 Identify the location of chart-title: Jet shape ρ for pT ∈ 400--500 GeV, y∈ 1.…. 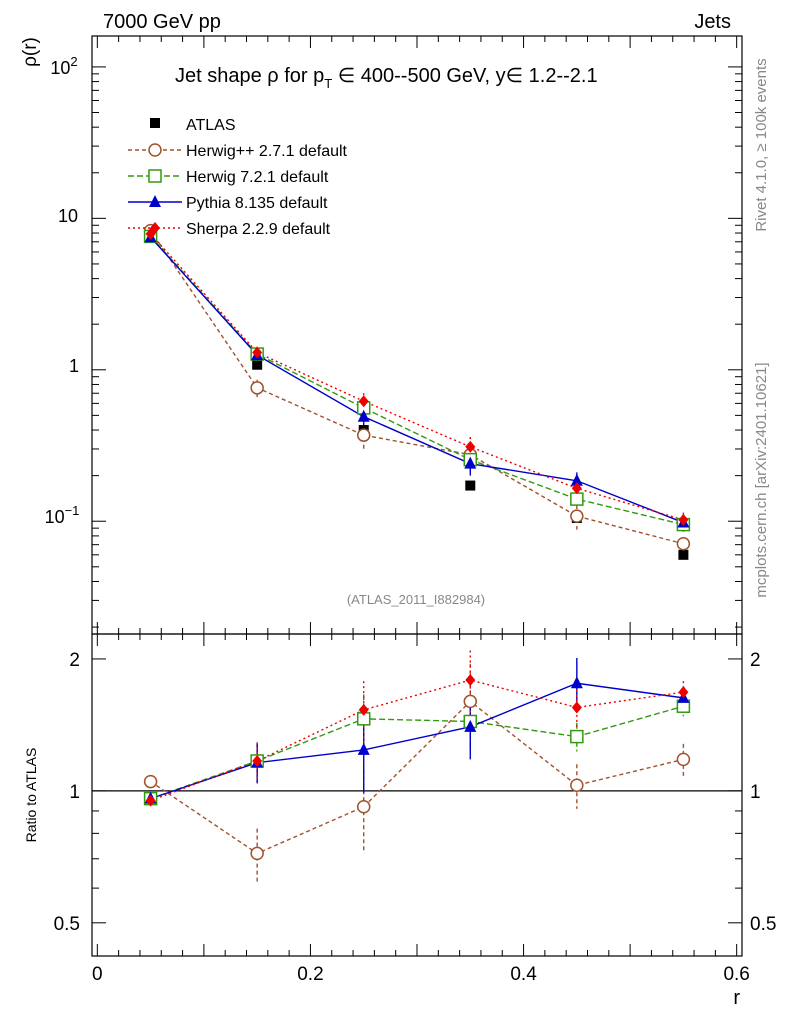
(386, 78).